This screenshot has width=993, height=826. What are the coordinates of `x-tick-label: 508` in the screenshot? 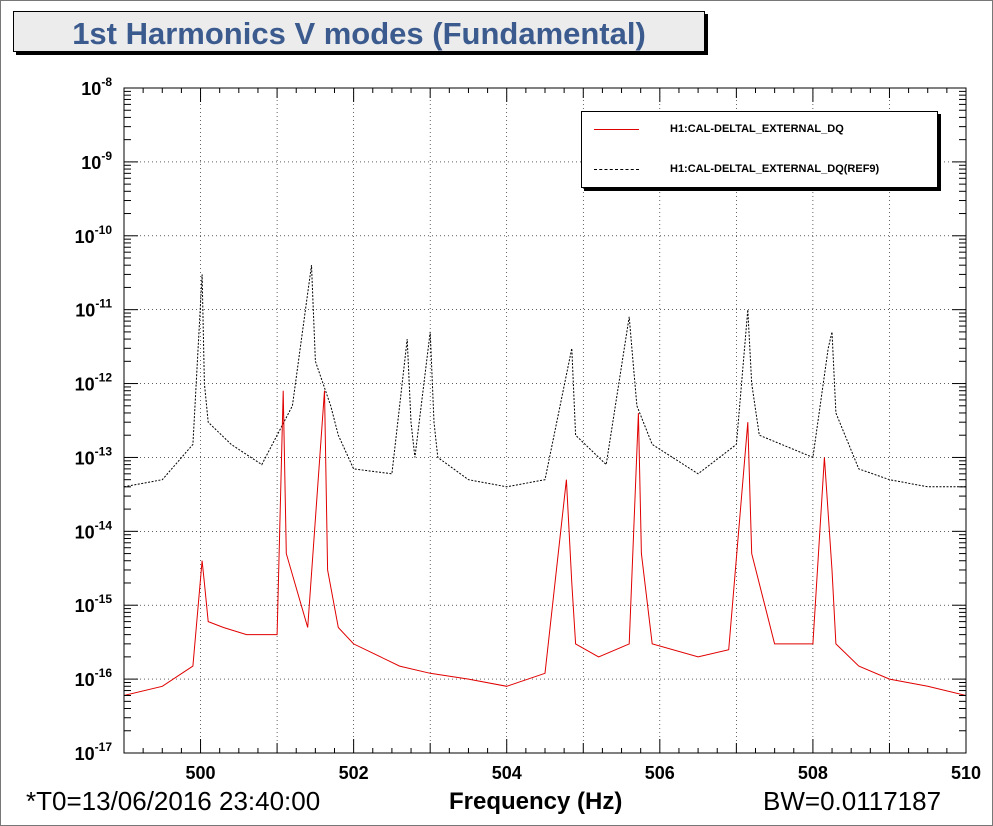 It's located at (813, 773).